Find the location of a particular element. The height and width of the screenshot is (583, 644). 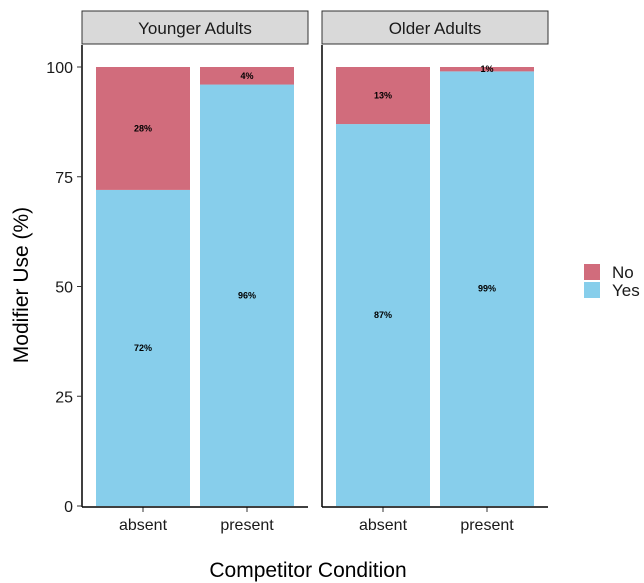

data-label: 96% is located at coordinates (247, 295).